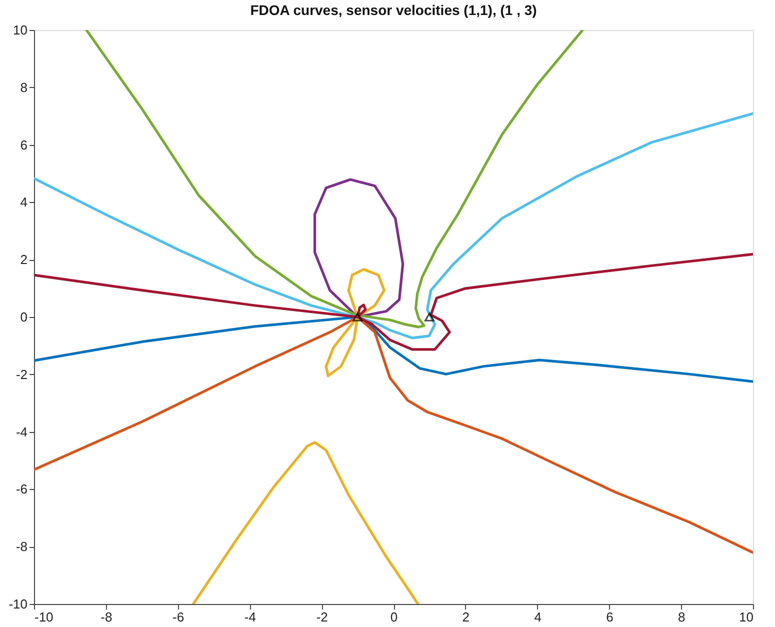 The height and width of the screenshot is (627, 775). I want to click on x-tick-label: 2, so click(466, 617).